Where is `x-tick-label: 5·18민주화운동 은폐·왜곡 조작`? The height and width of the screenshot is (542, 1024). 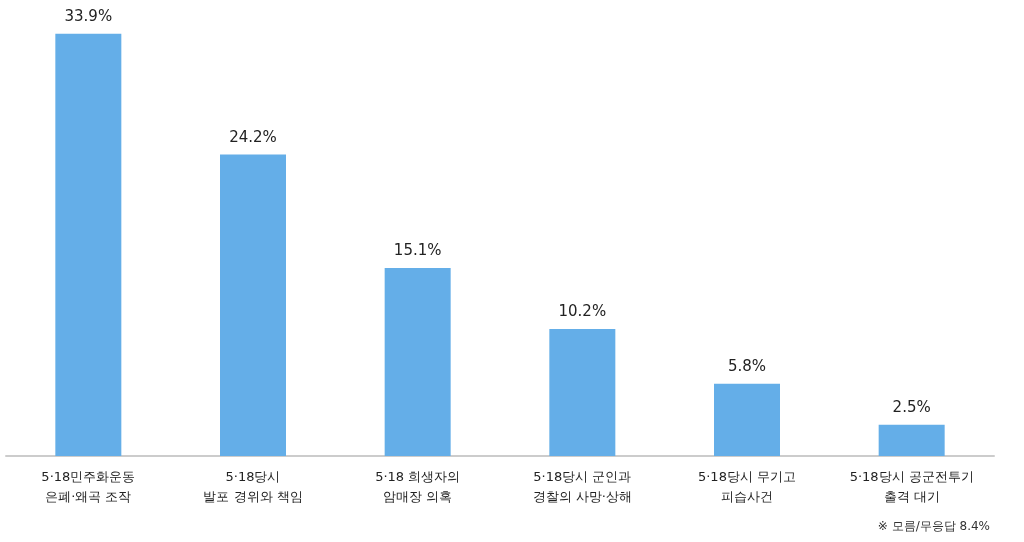 x-tick-label: 5·18민주화운동 은폐·왜곡 조작 is located at coordinates (88, 486).